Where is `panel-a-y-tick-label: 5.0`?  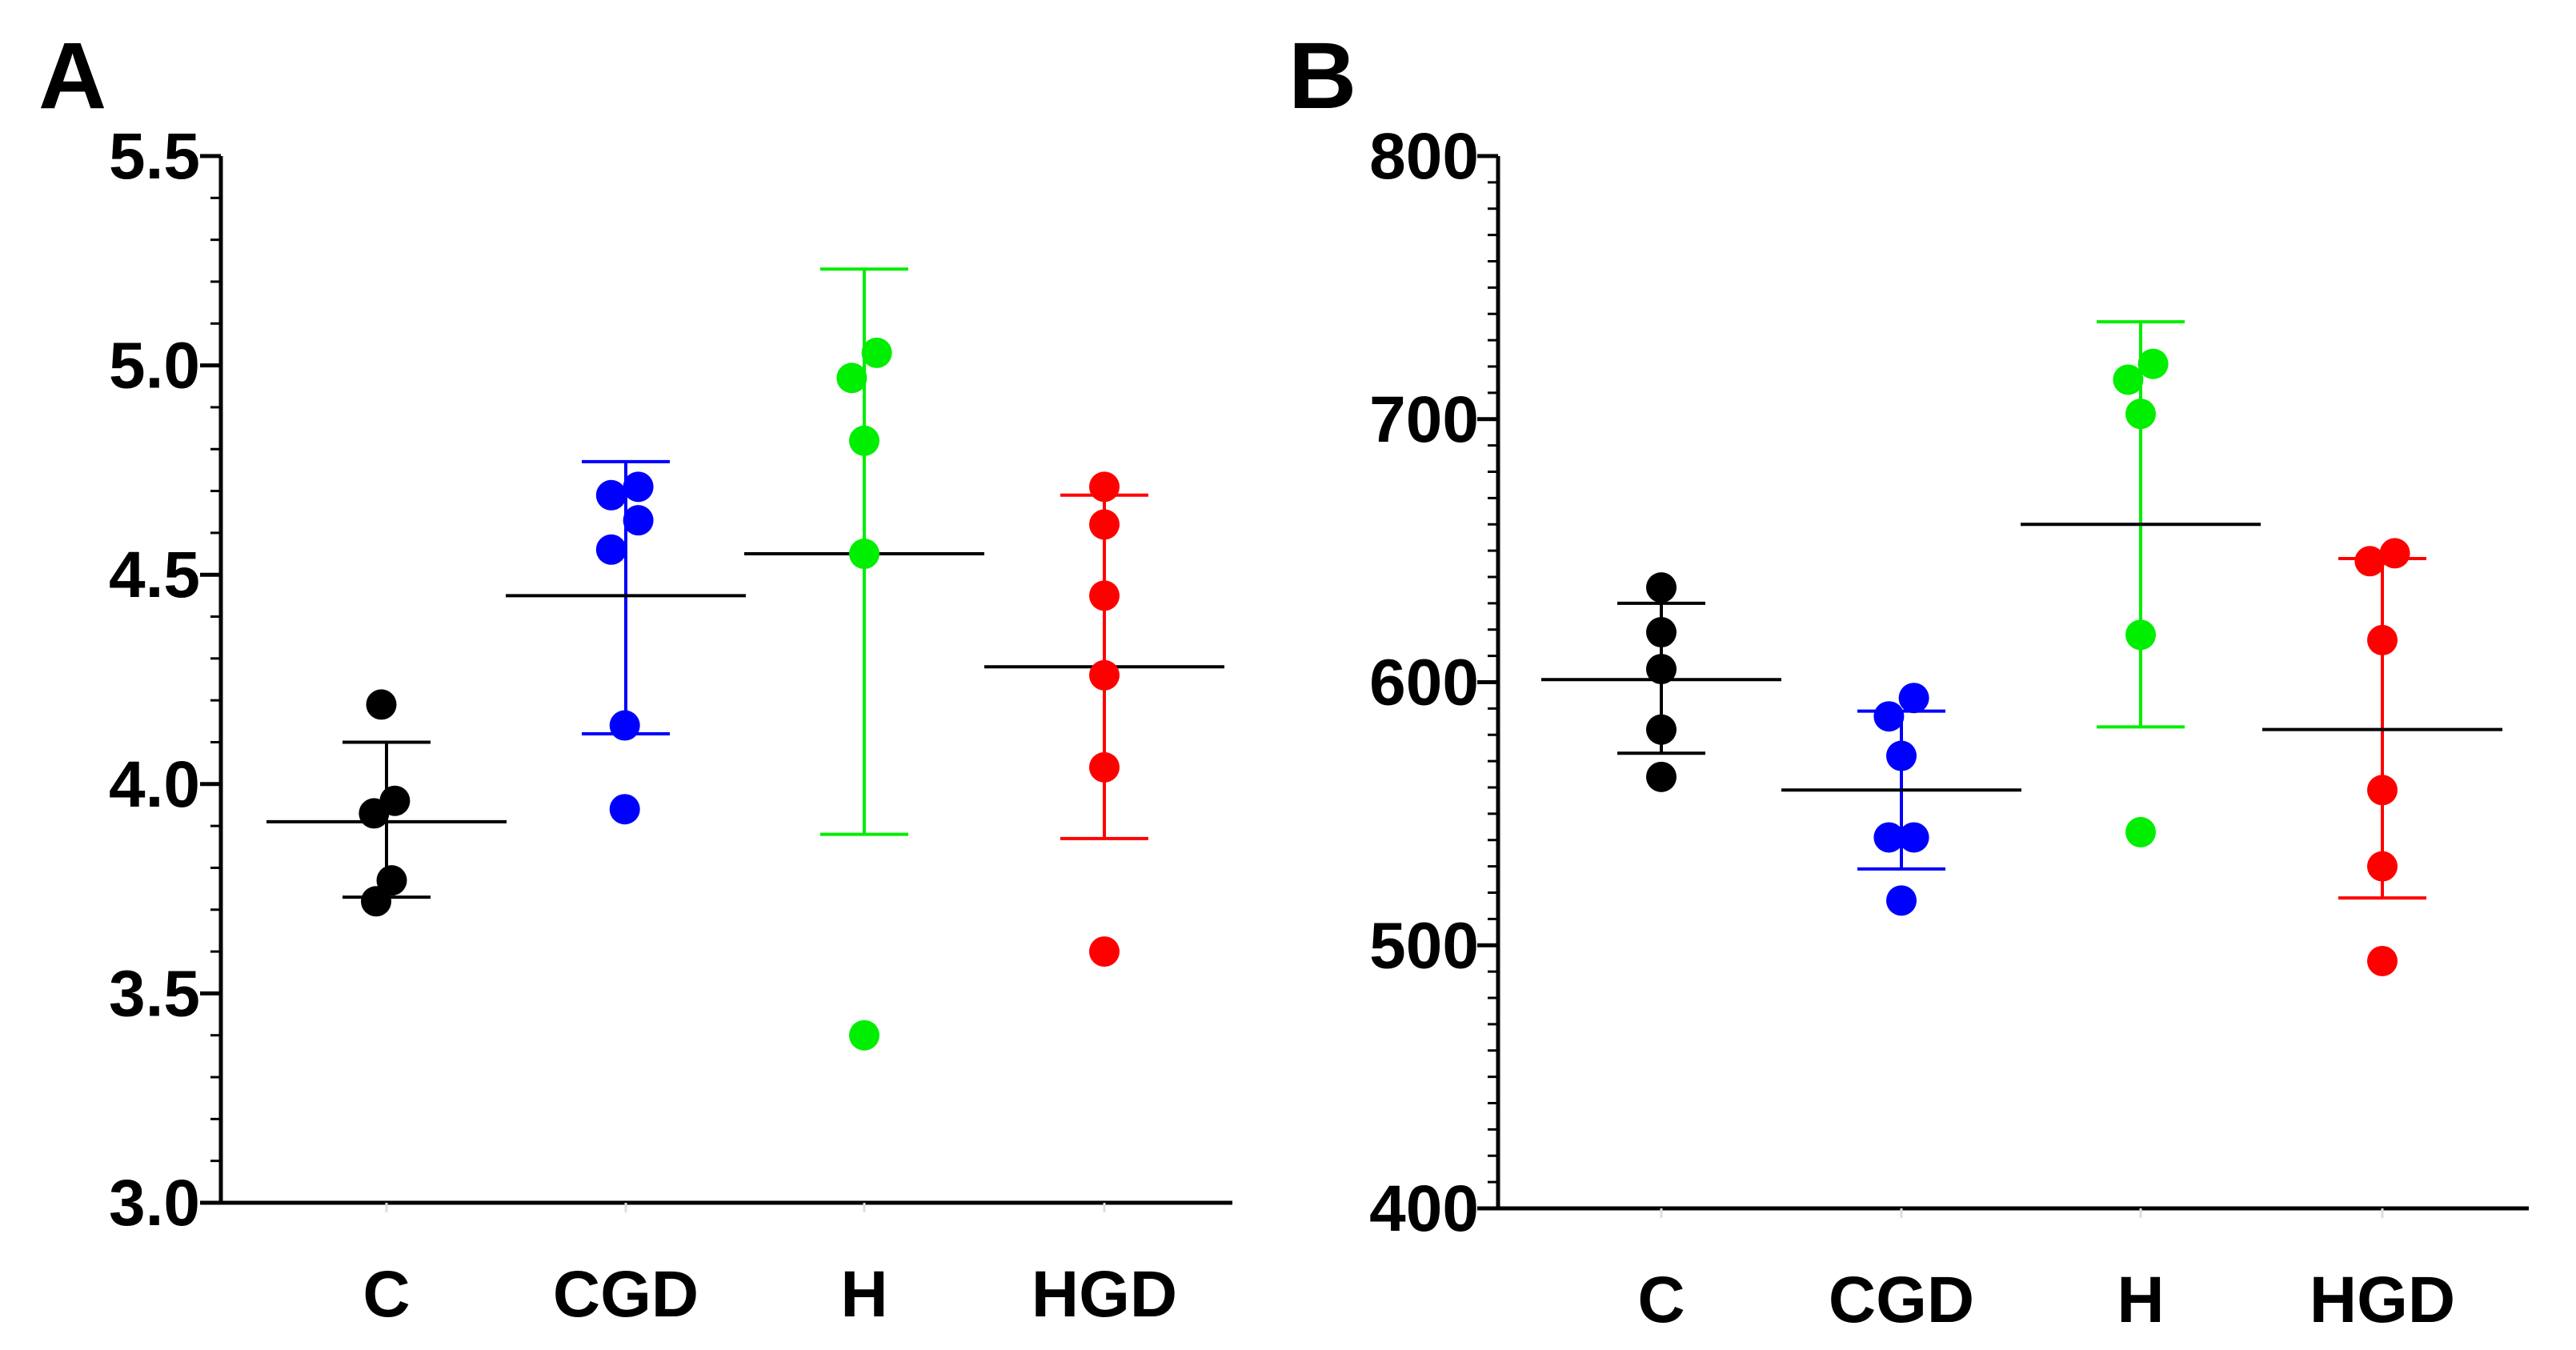
panel-a-y-tick-label: 5.0 is located at coordinates (154, 366).